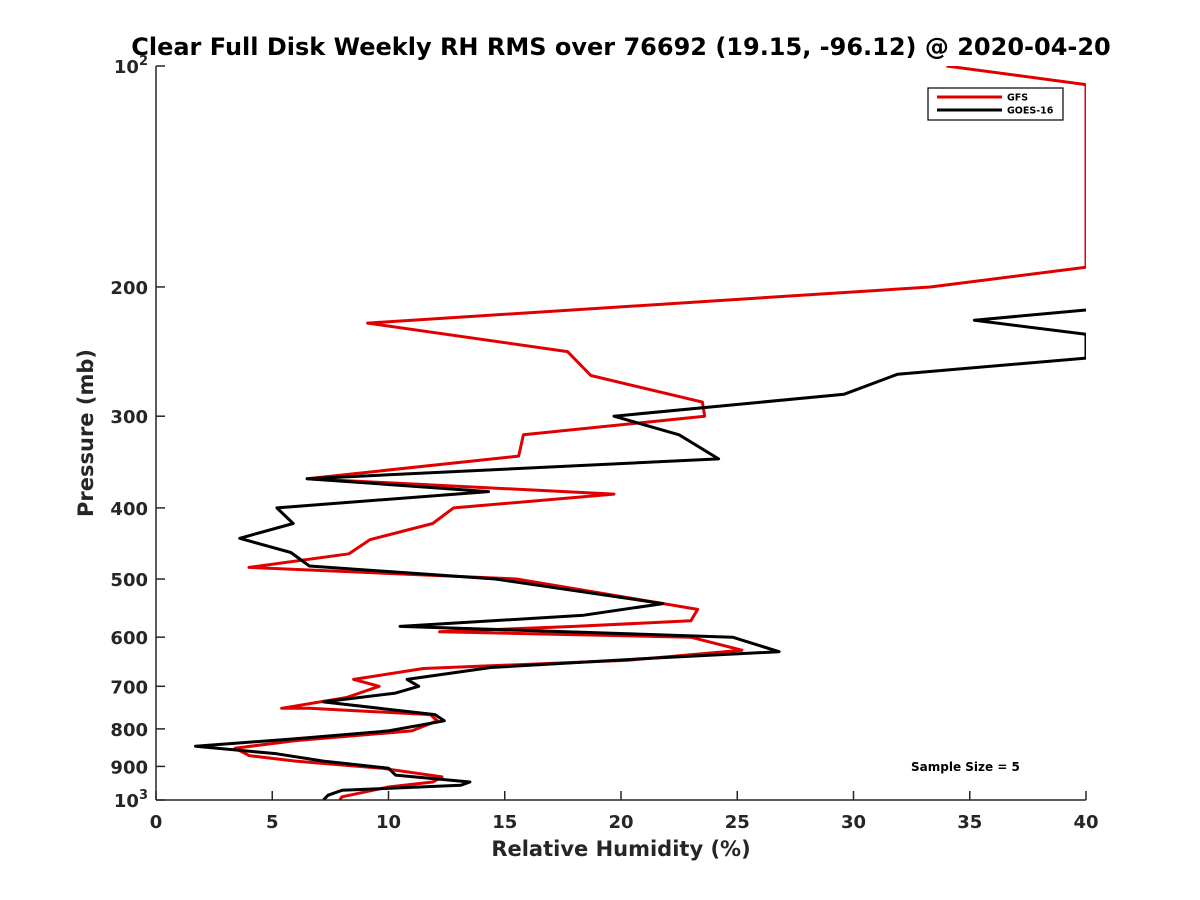  What do you see at coordinates (504, 822) in the screenshot?
I see `x-tick-label: 15` at bounding box center [504, 822].